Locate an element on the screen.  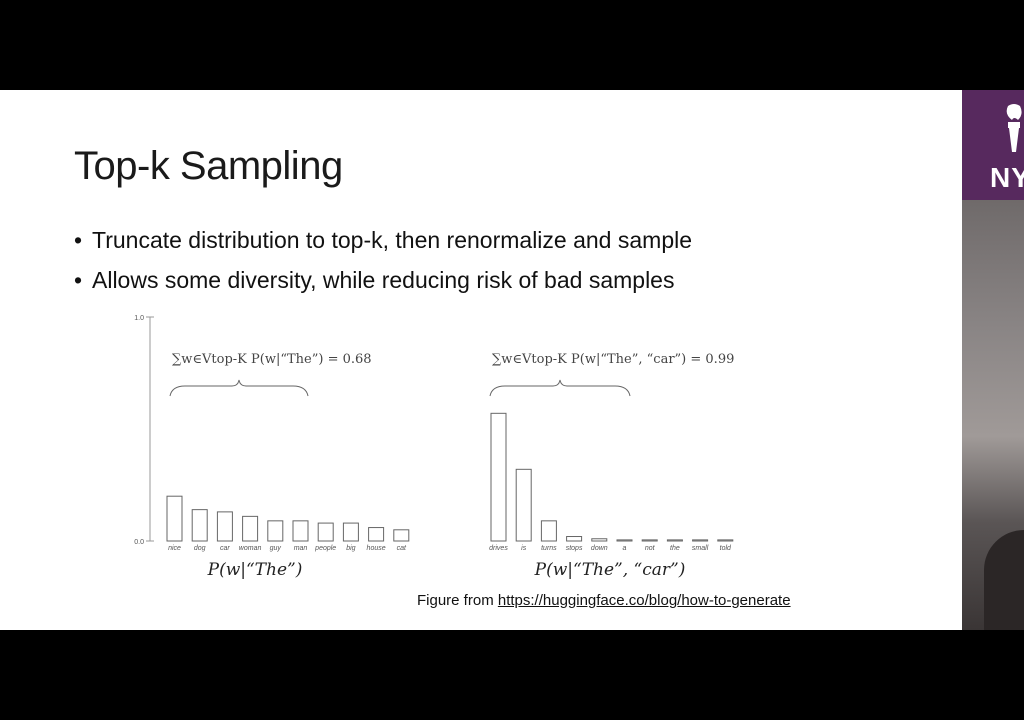
x-tick-label: small is located at coordinates (700, 548).